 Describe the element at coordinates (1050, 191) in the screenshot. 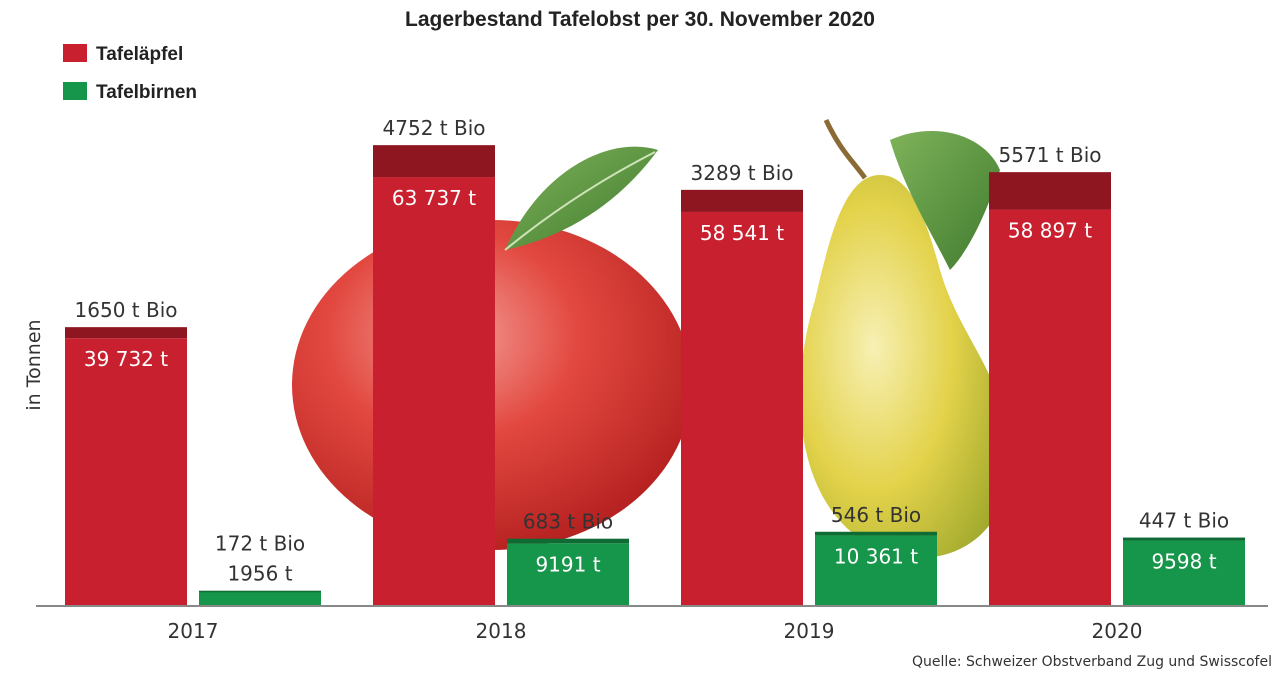

I see `bar-bio-tafelpfel-2020` at that location.